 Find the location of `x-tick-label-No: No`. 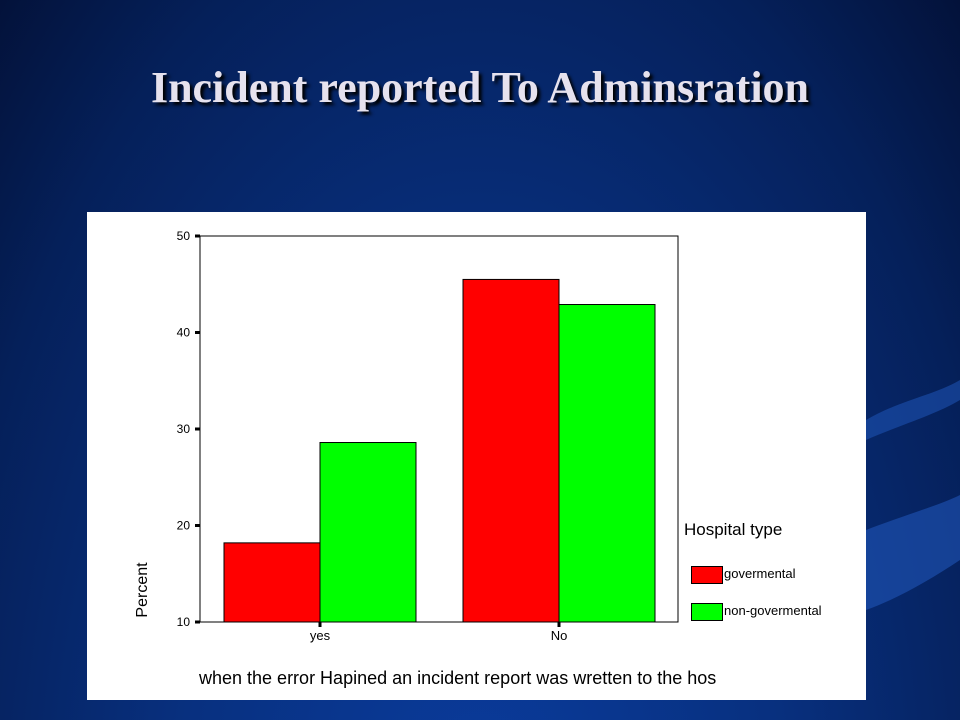

x-tick-label-No: No is located at coordinates (559, 635).